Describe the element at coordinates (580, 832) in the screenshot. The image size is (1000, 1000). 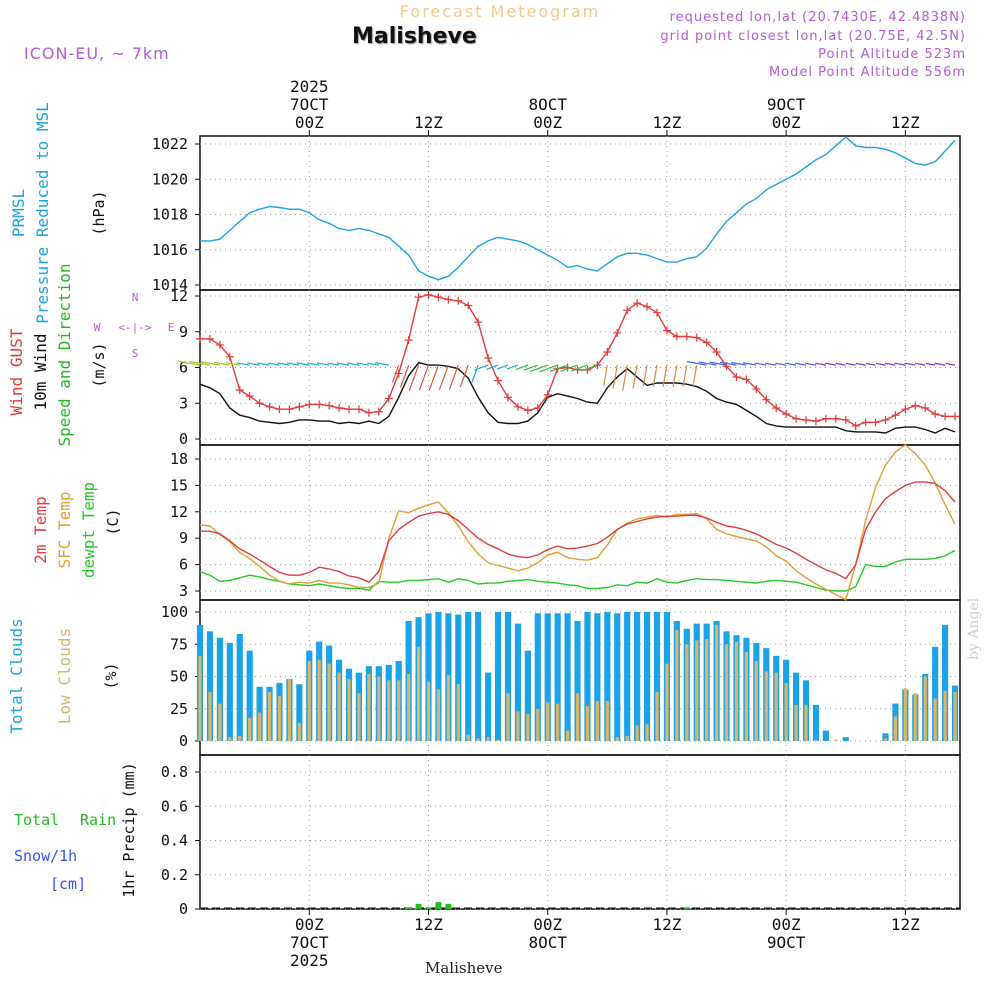
I see `panel-frame-precip` at that location.